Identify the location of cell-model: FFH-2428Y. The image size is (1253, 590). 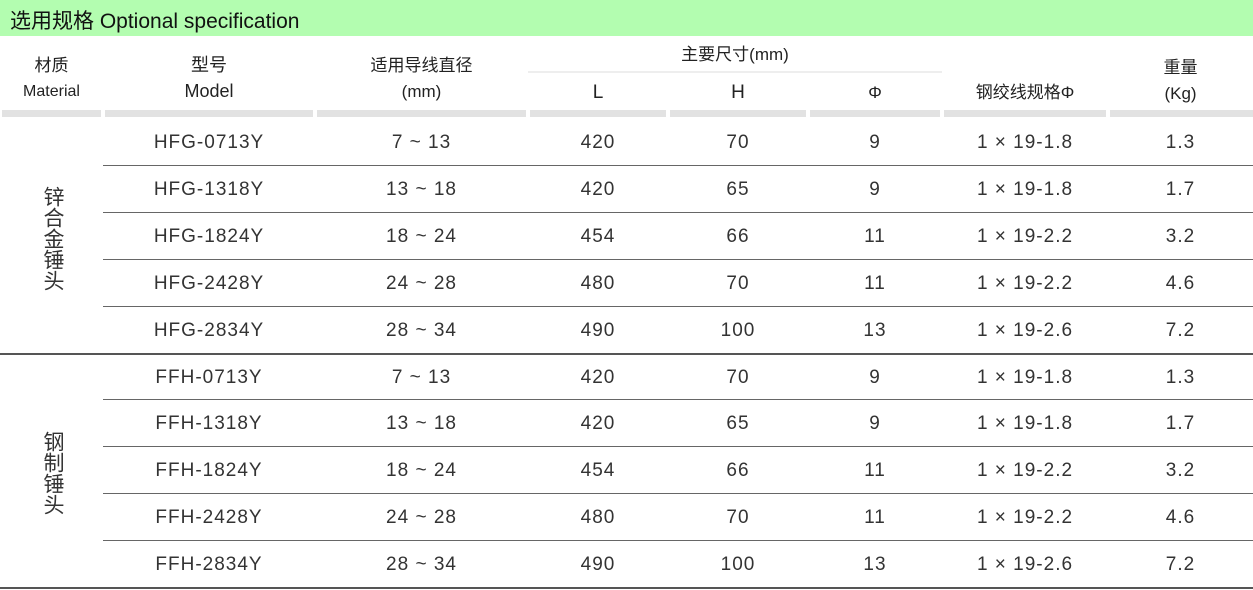
(209, 518).